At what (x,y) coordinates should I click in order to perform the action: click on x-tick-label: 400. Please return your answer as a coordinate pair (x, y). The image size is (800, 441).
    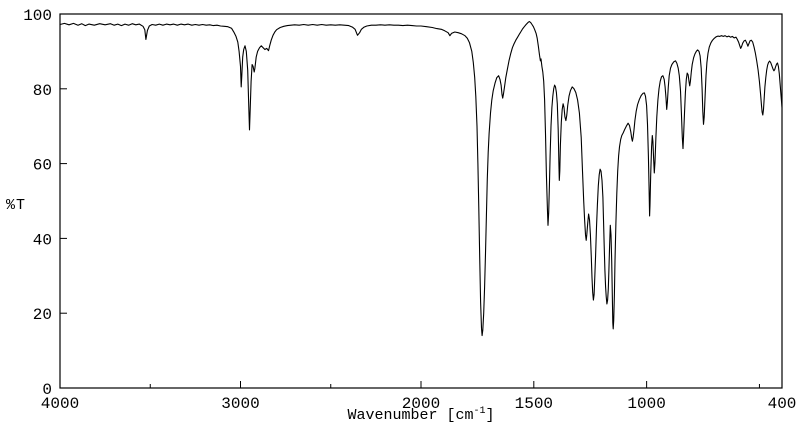
    Looking at the image, I should click on (782, 404).